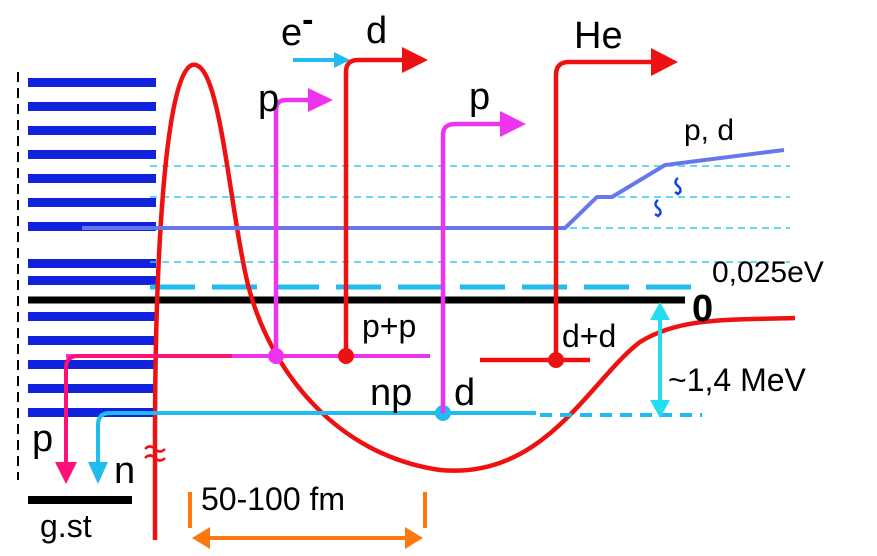 This screenshot has width=877, height=556. What do you see at coordinates (125, 471) in the screenshot?
I see `neutron-bottom-label: n` at bounding box center [125, 471].